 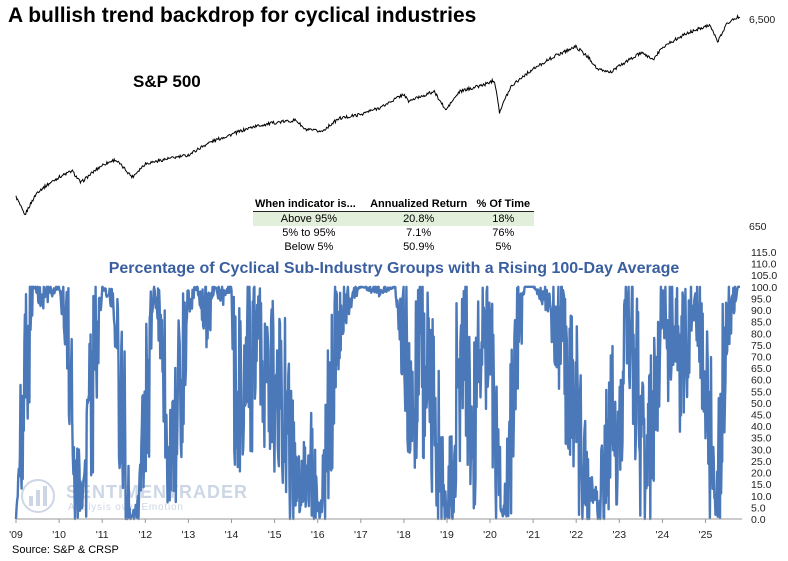 What do you see at coordinates (404, 535) in the screenshot?
I see `x-tick-label: '18` at bounding box center [404, 535].